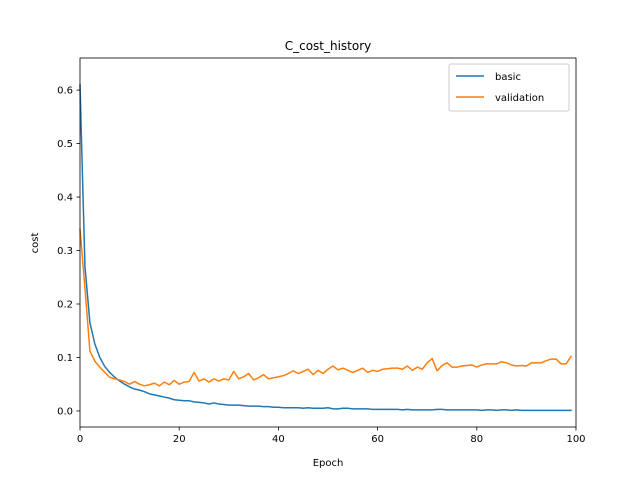  Describe the element at coordinates (519, 98) in the screenshot. I see `legend-label-validation: validation` at that location.